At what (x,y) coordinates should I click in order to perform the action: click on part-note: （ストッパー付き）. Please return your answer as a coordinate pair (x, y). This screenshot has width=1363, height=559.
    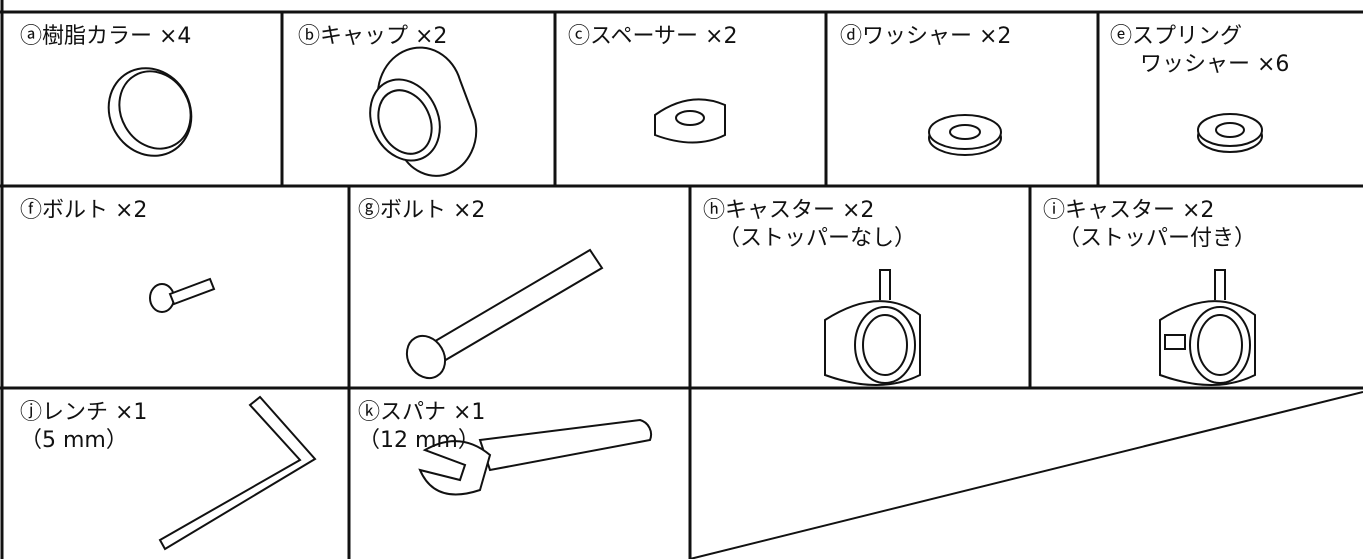
    Looking at the image, I should click on (1157, 238).